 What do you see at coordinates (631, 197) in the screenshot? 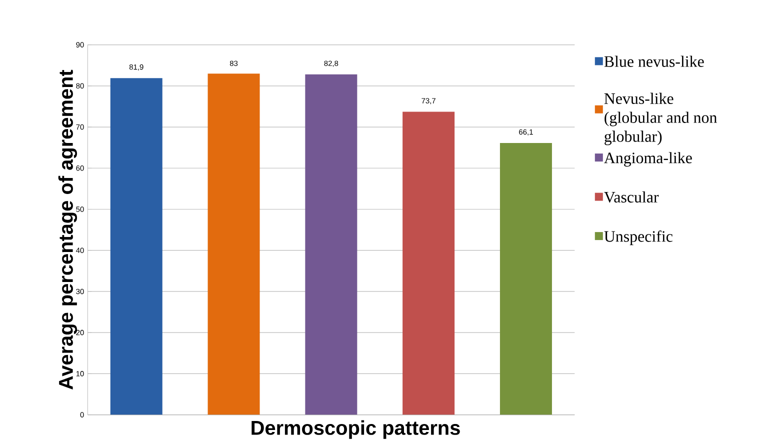
I see `legend-label: Vascular` at bounding box center [631, 197].